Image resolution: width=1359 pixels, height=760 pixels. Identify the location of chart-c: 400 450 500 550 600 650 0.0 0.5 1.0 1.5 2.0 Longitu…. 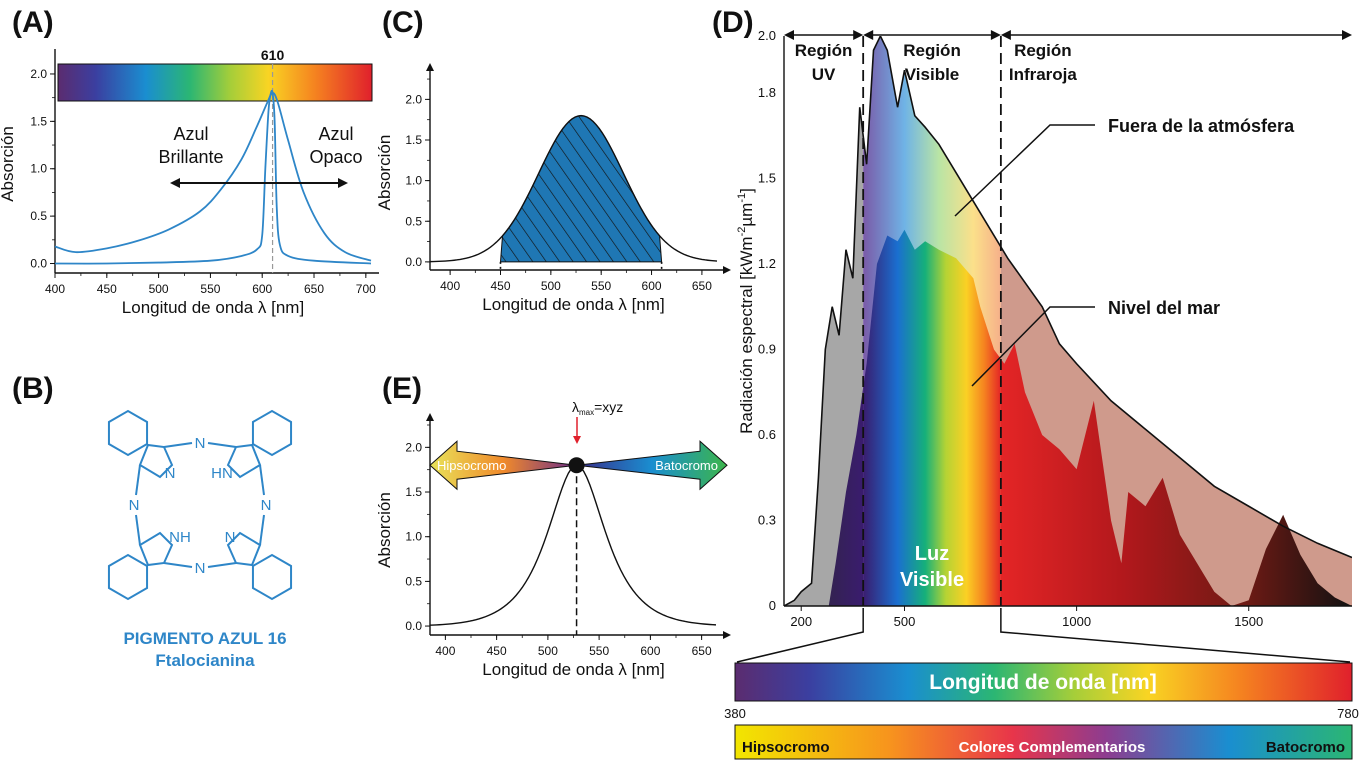
(553, 188).